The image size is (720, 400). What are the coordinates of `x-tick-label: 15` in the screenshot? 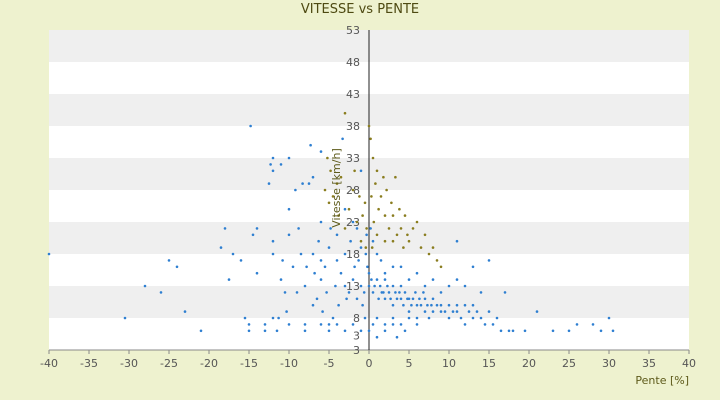 It's located at (489, 363).